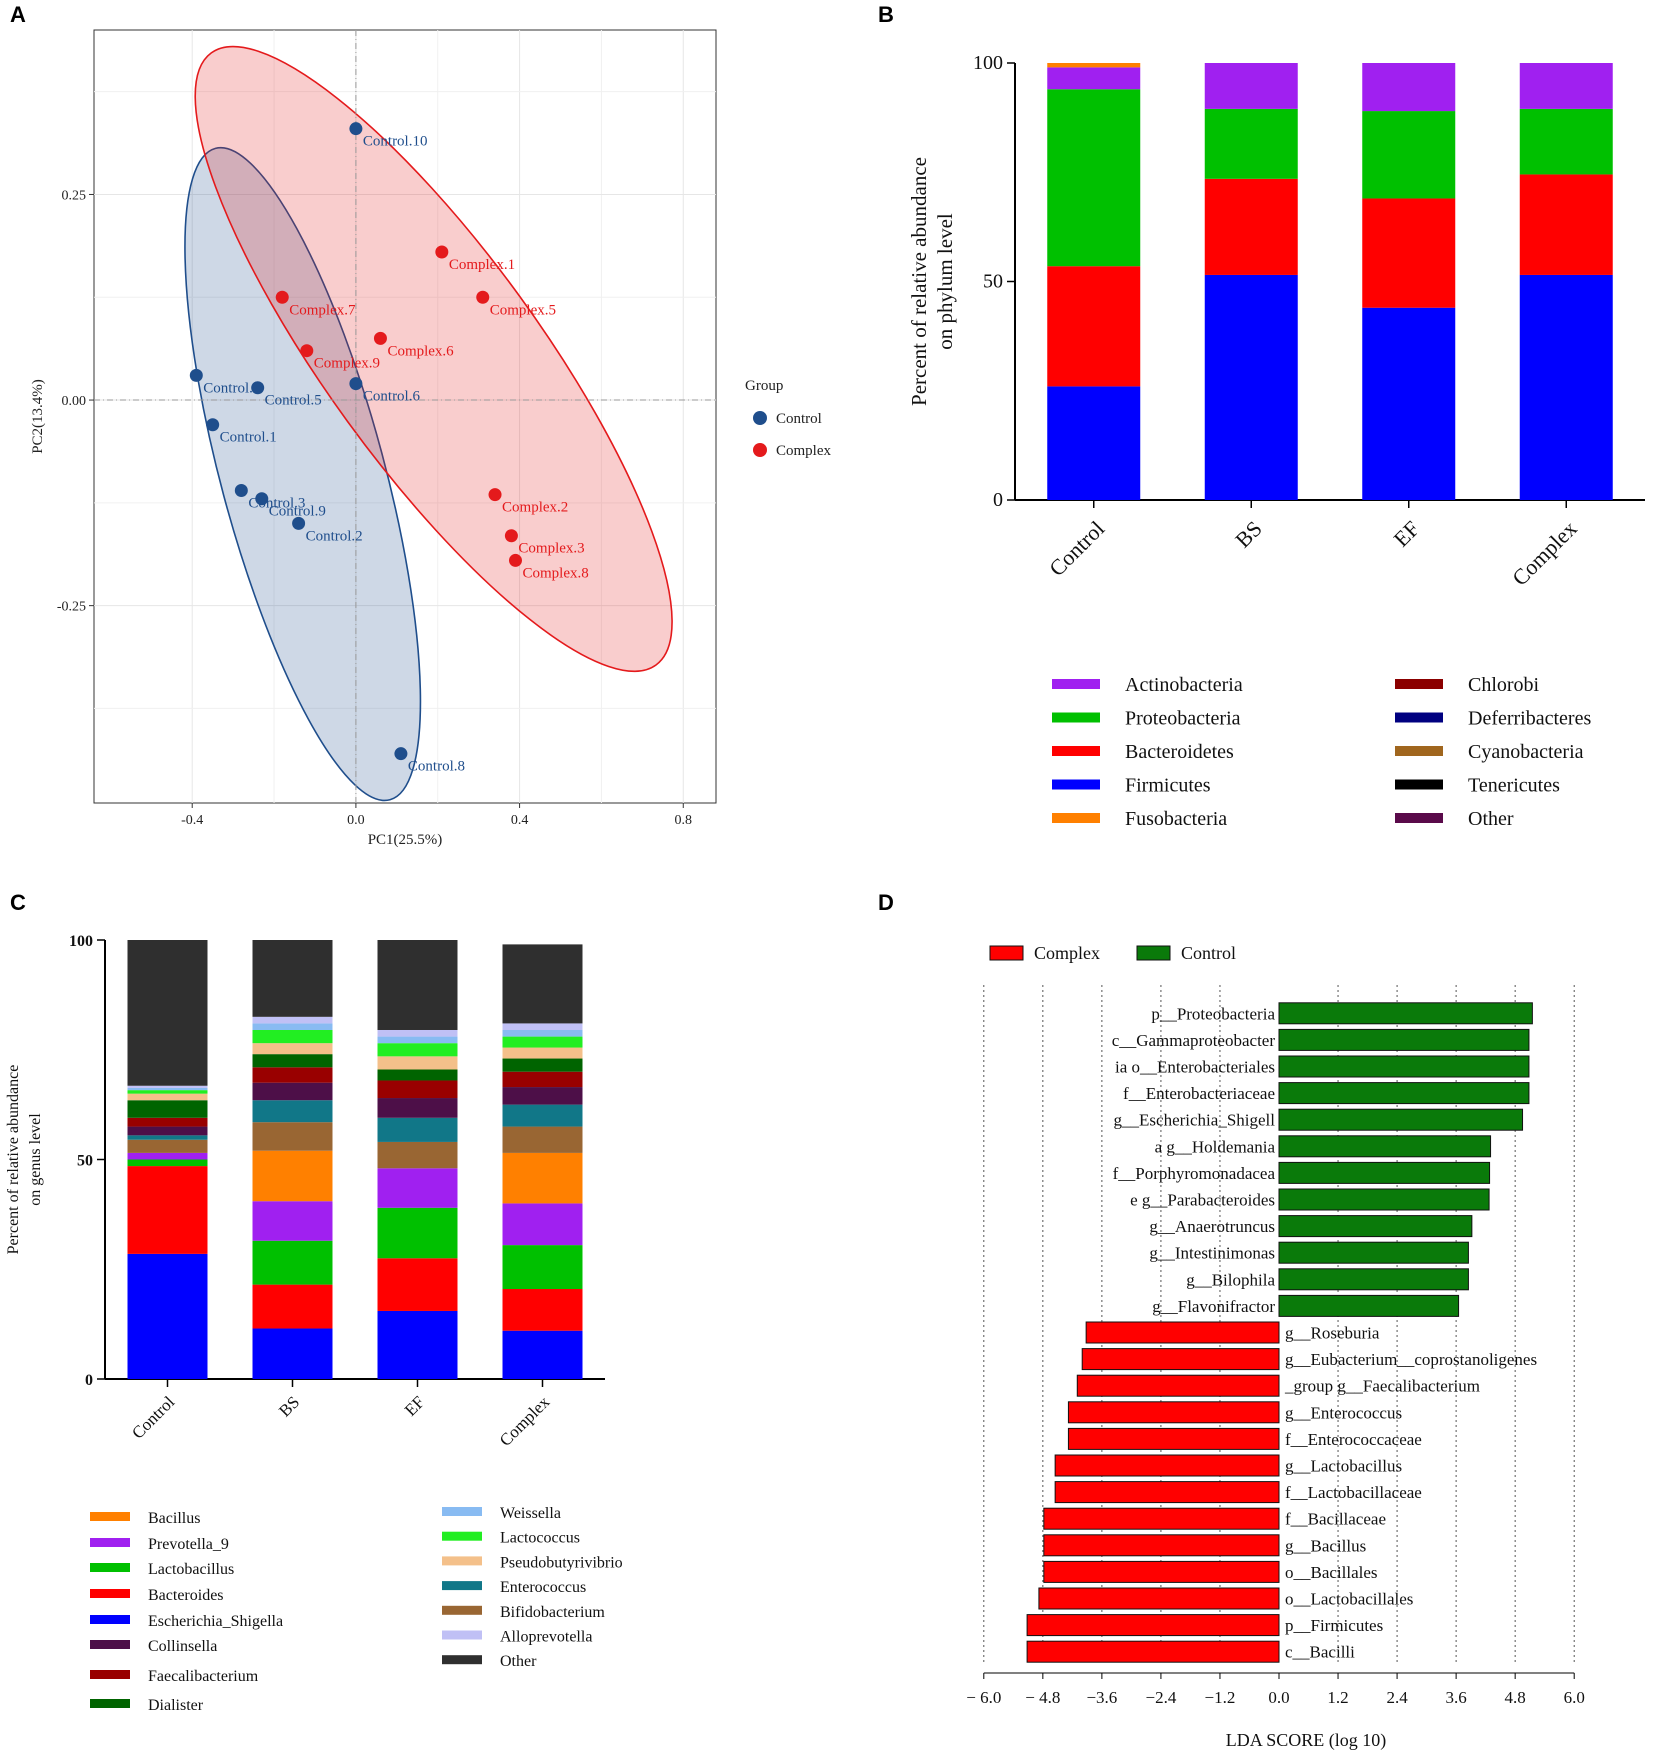 The height and width of the screenshot is (1764, 1653). I want to click on bar-segment-ef-firmicutes, so click(1409, 403).